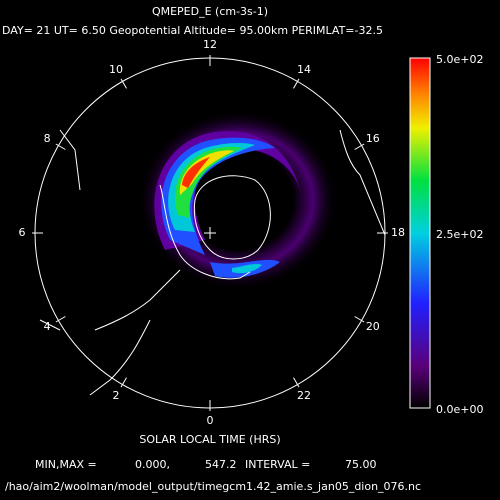  What do you see at coordinates (152, 464) in the screenshot?
I see `min-value: 0.000,` at bounding box center [152, 464].